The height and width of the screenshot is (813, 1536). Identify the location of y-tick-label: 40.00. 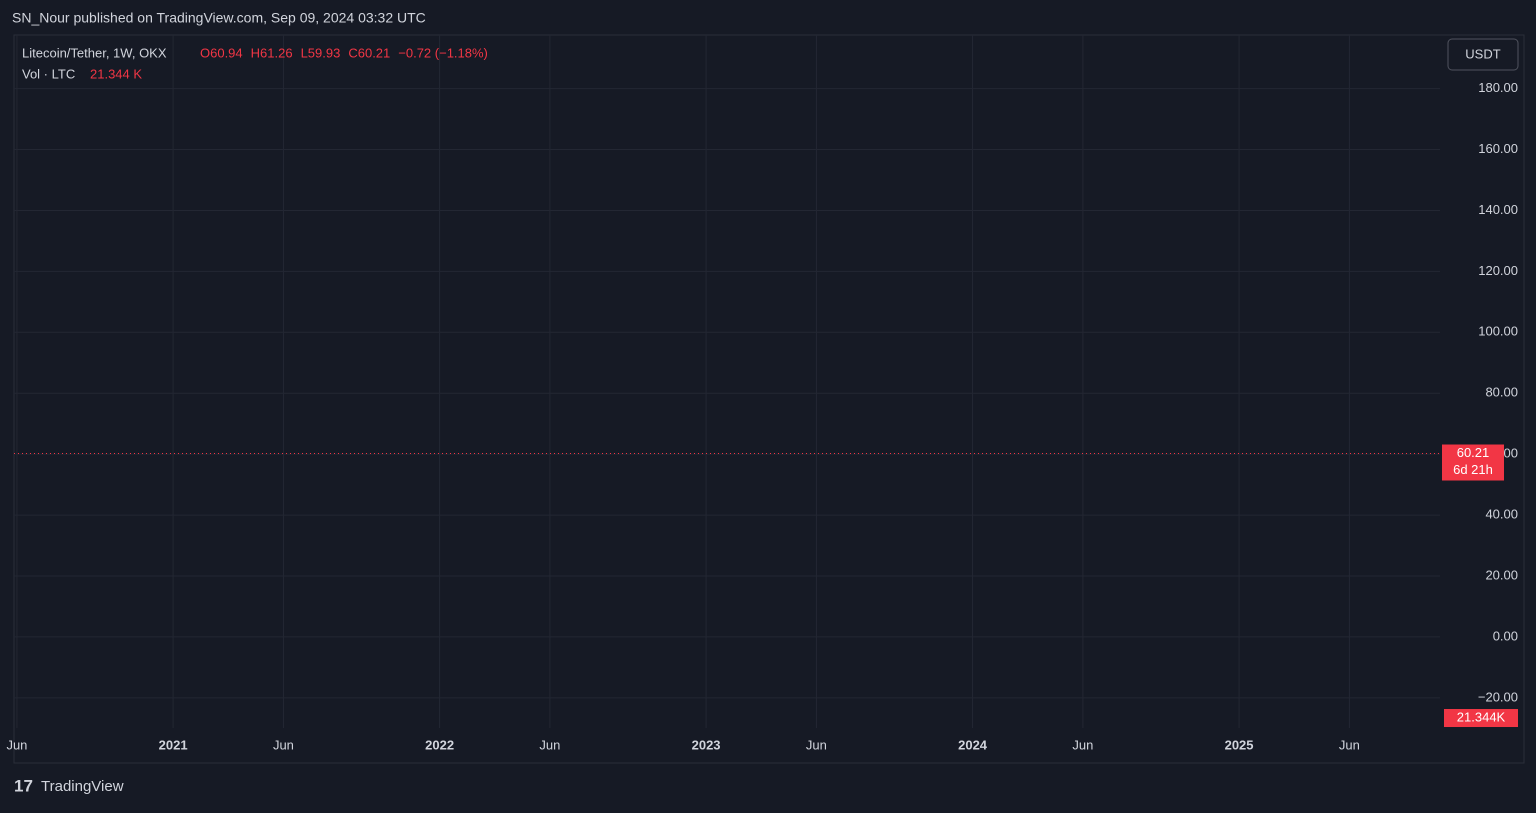
(1501, 514).